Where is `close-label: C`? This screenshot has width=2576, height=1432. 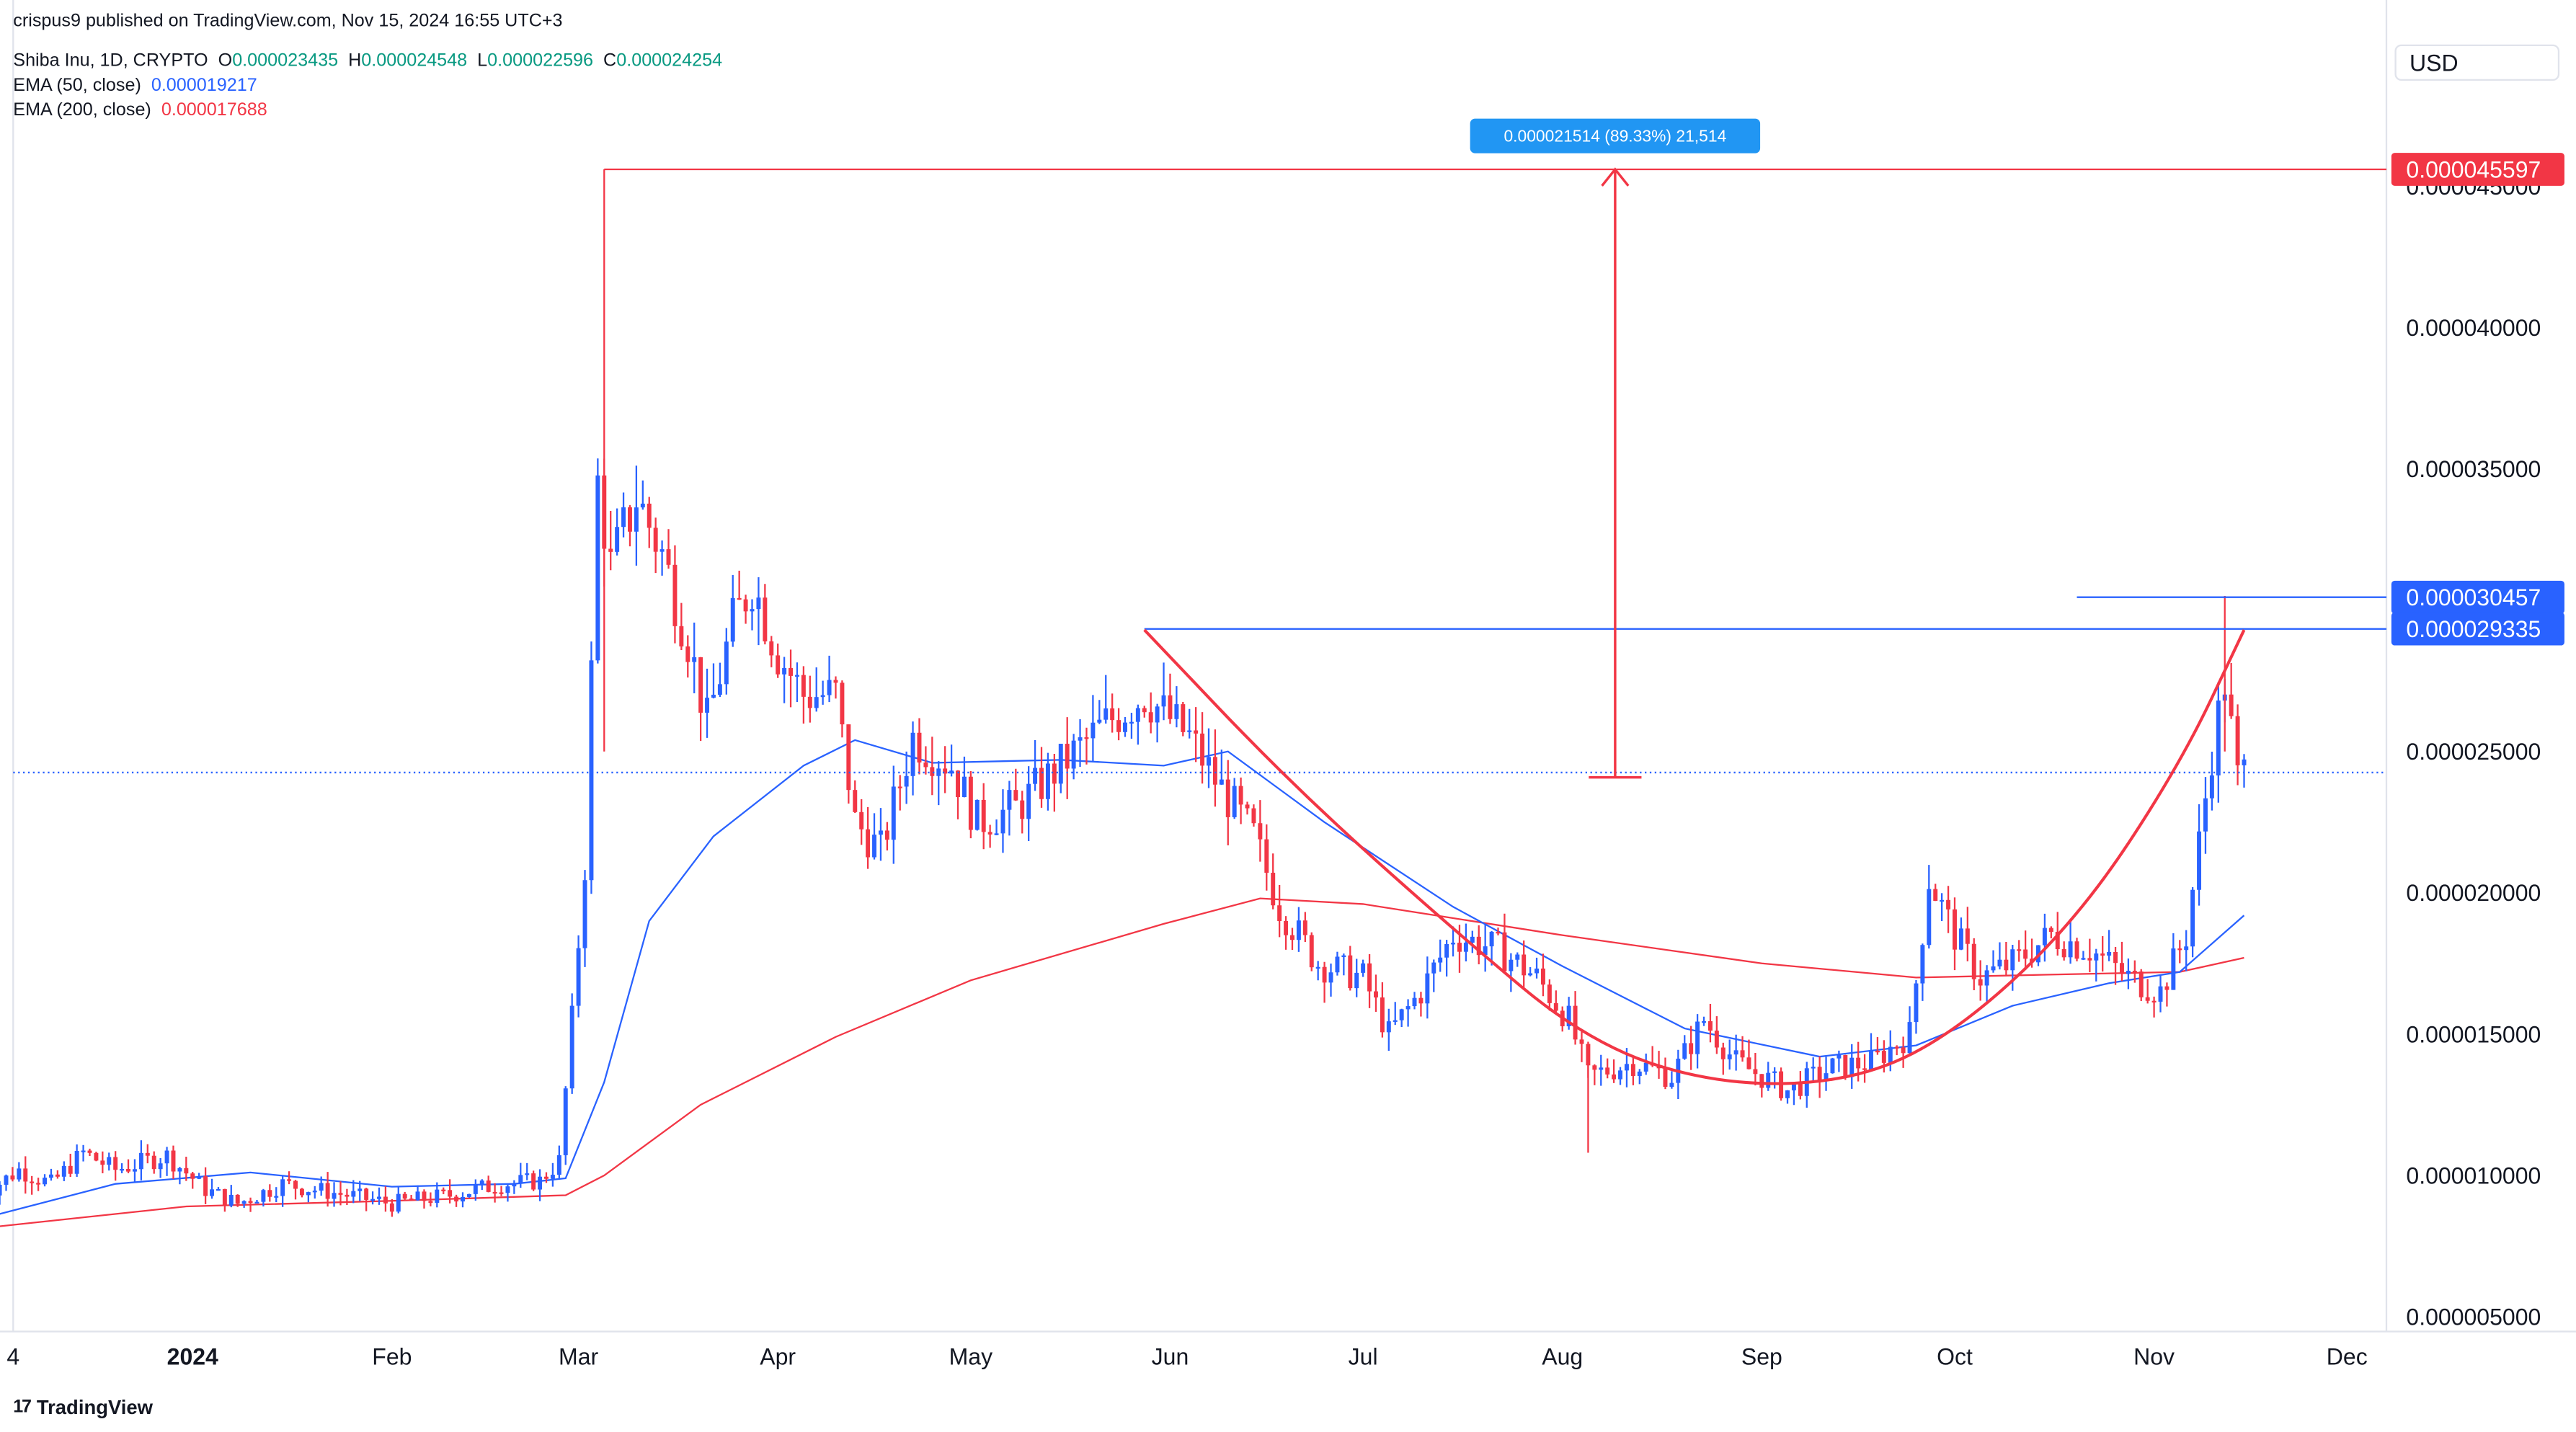 close-label: C is located at coordinates (610, 60).